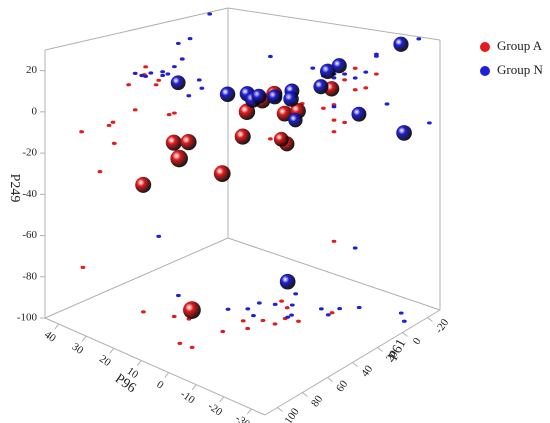  I want to click on x-tick-label: 30, so click(78, 349).